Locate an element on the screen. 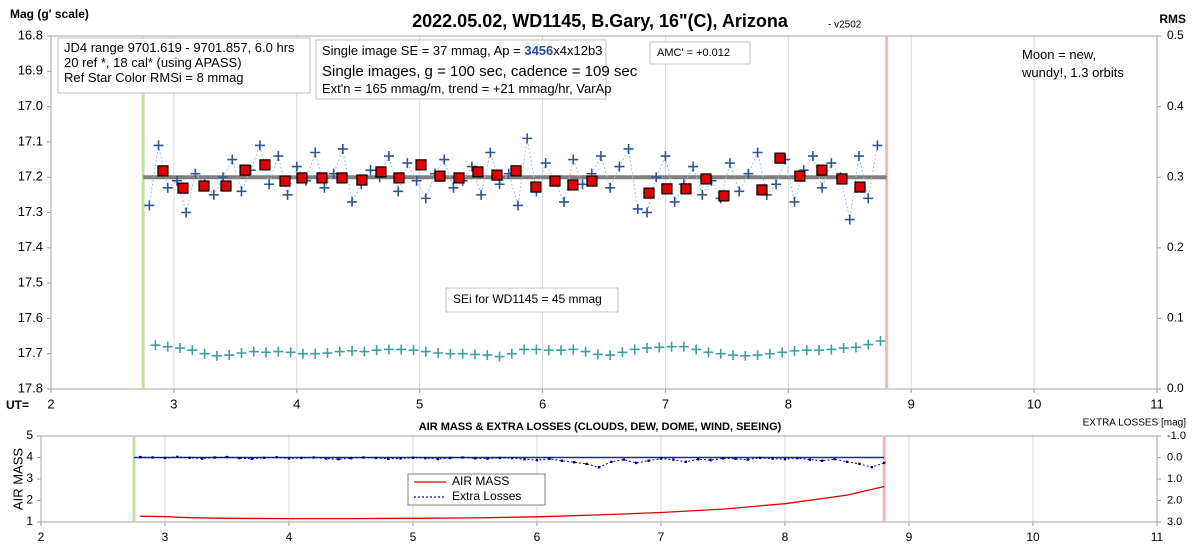 The height and width of the screenshot is (548, 1199). annotation-text: JD4 range 9701.619 - 9701.857, 6.0 hrs is located at coordinates (179, 47).